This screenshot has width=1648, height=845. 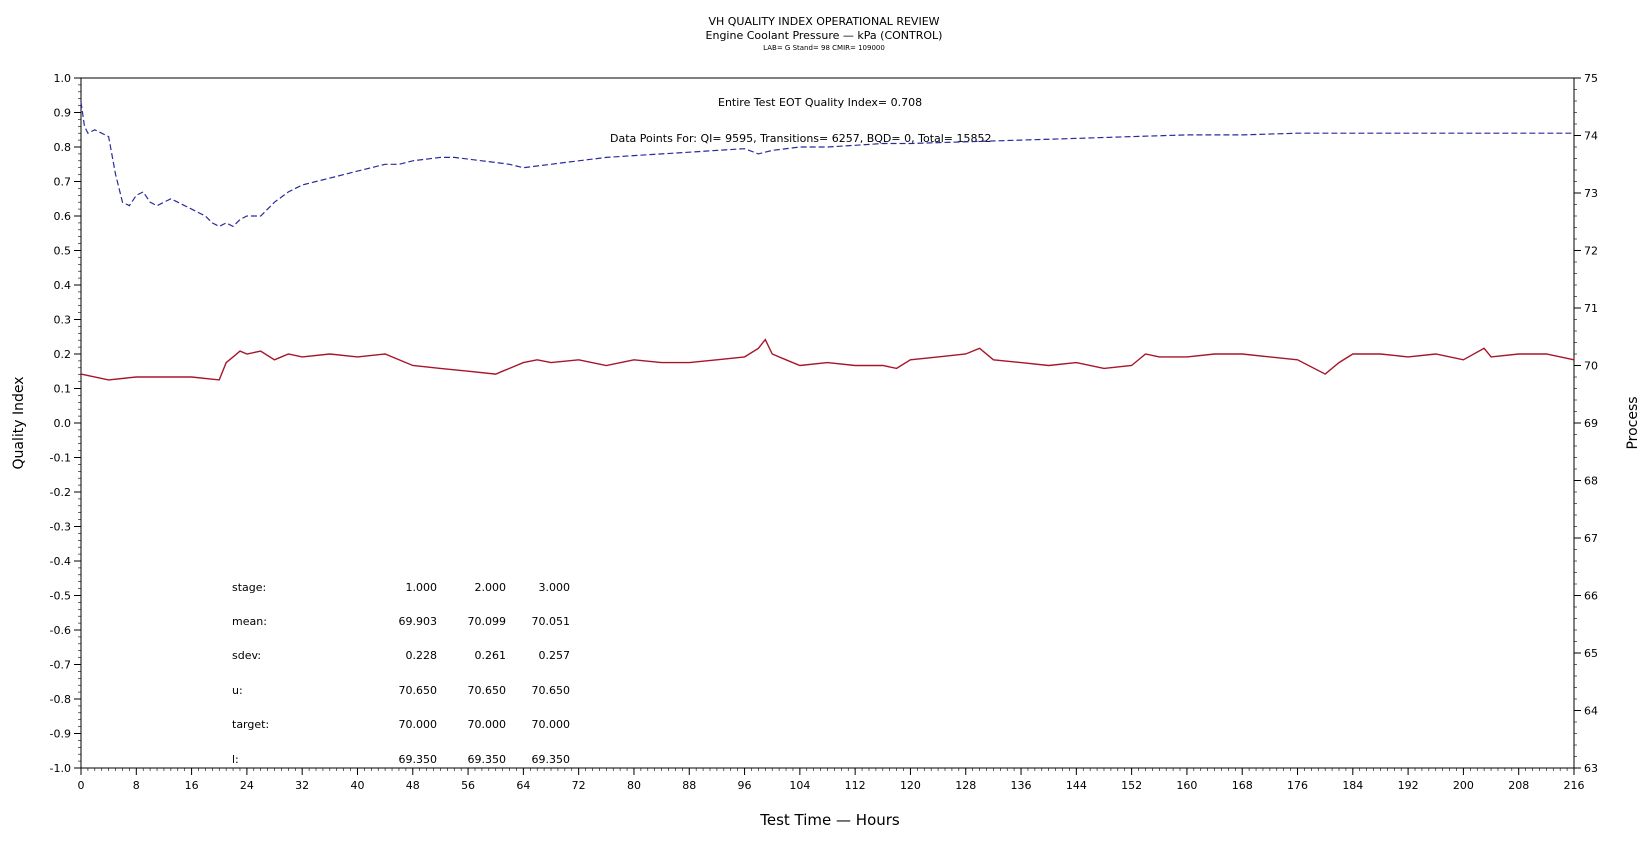 What do you see at coordinates (1591, 78) in the screenshot?
I see `y2-tick-label: 75` at bounding box center [1591, 78].